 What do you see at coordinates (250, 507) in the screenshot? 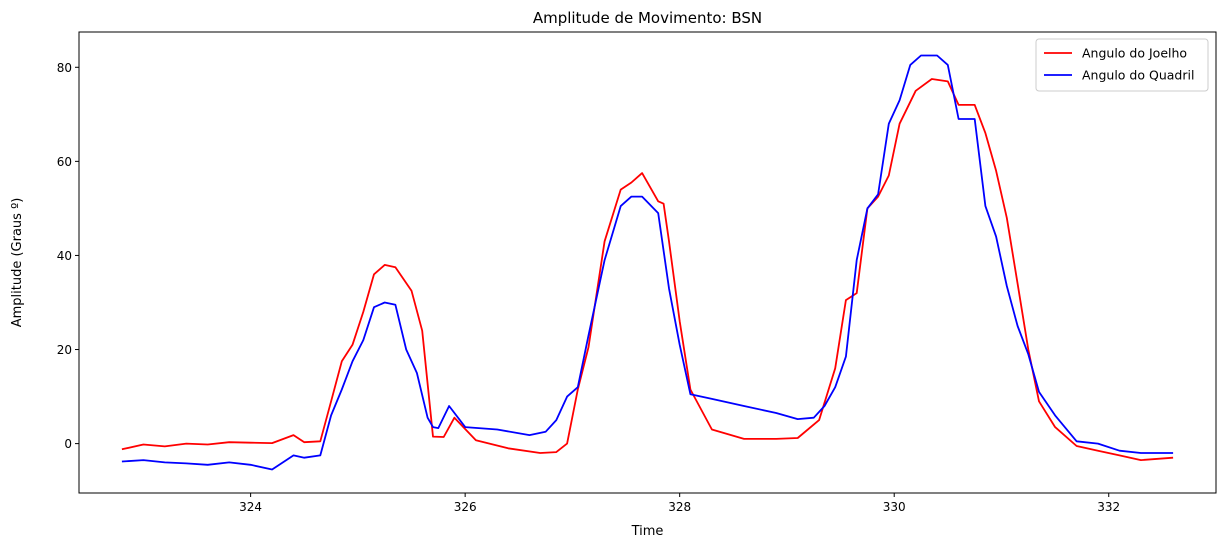
I see `x-tick-label: 324` at bounding box center [250, 507].